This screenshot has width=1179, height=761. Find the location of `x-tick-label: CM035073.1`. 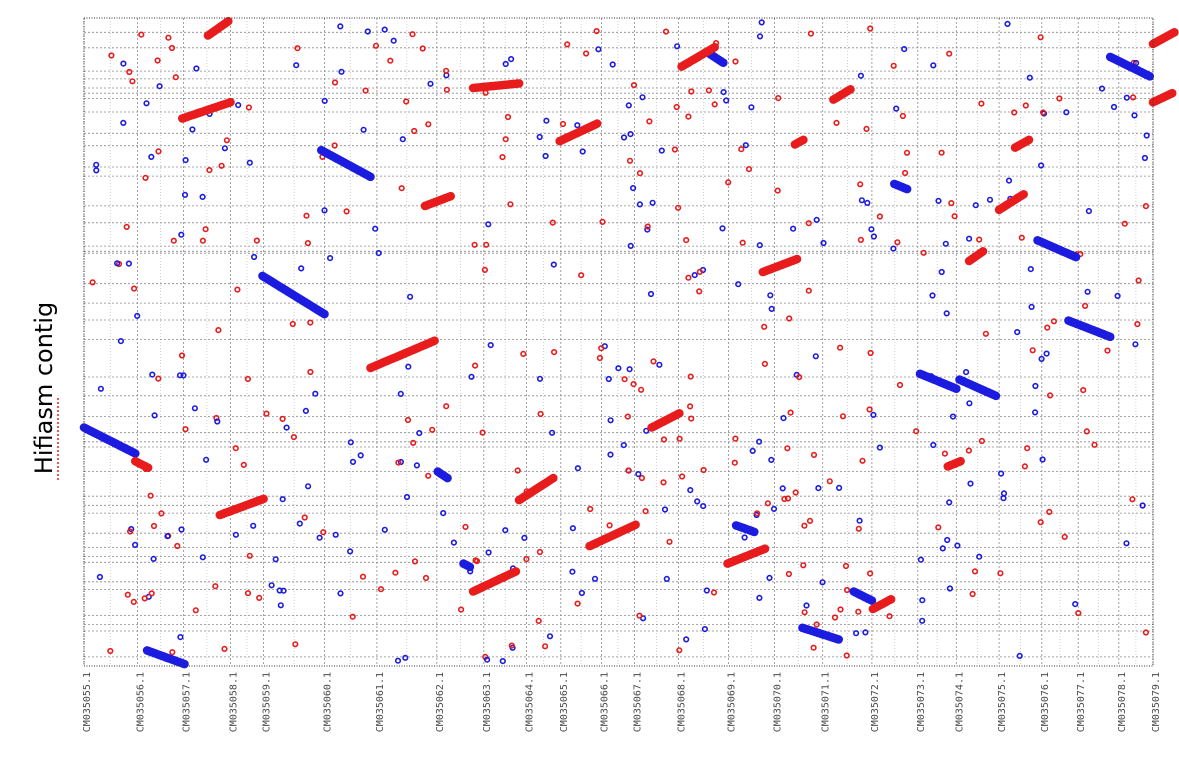

x-tick-label: CM035073.1 is located at coordinates (921, 702).